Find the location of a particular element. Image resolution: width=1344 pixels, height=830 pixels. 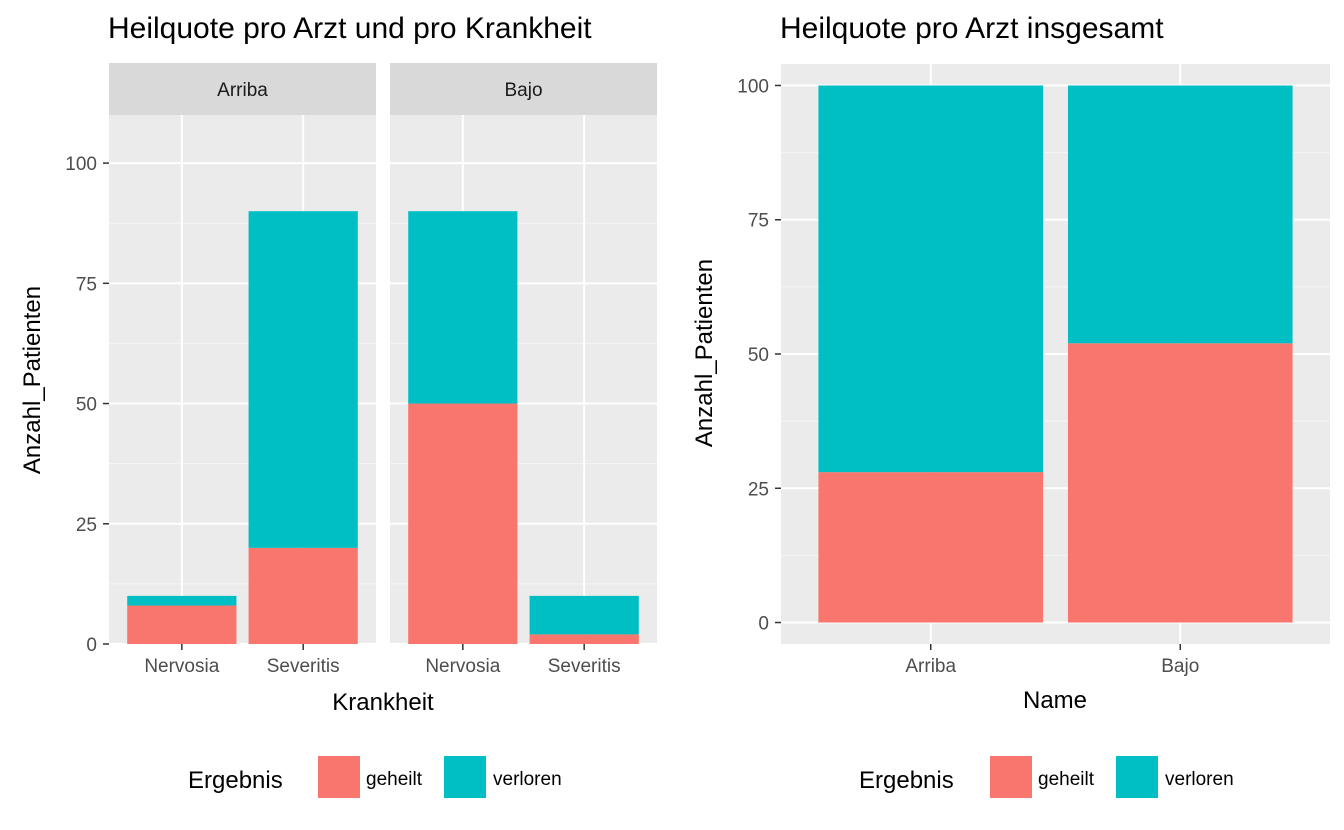

right-legend-label-geheilt: geheilt is located at coordinates (1066, 779).